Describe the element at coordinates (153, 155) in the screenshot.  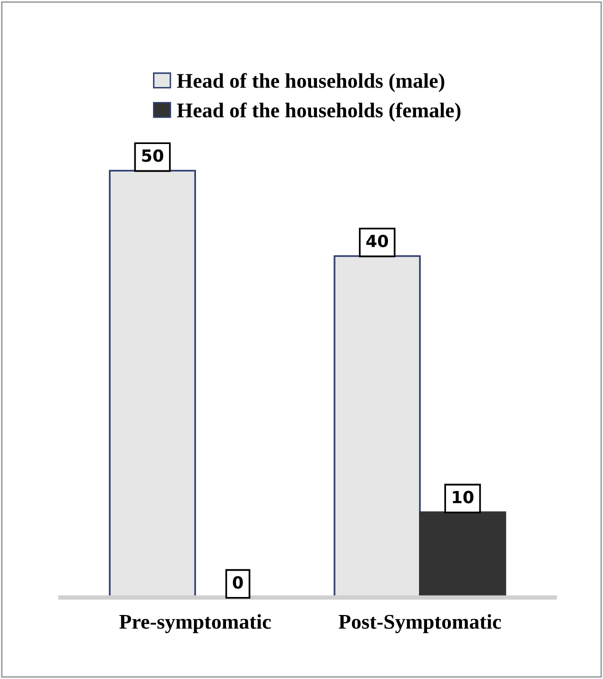
I see `data-label: 50` at that location.